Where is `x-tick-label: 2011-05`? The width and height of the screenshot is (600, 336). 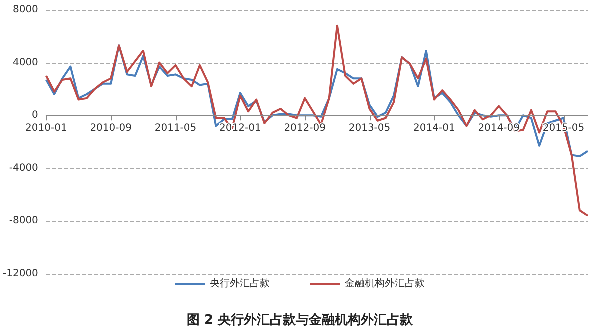
x-tick-label: 2011-05 is located at coordinates (175, 128).